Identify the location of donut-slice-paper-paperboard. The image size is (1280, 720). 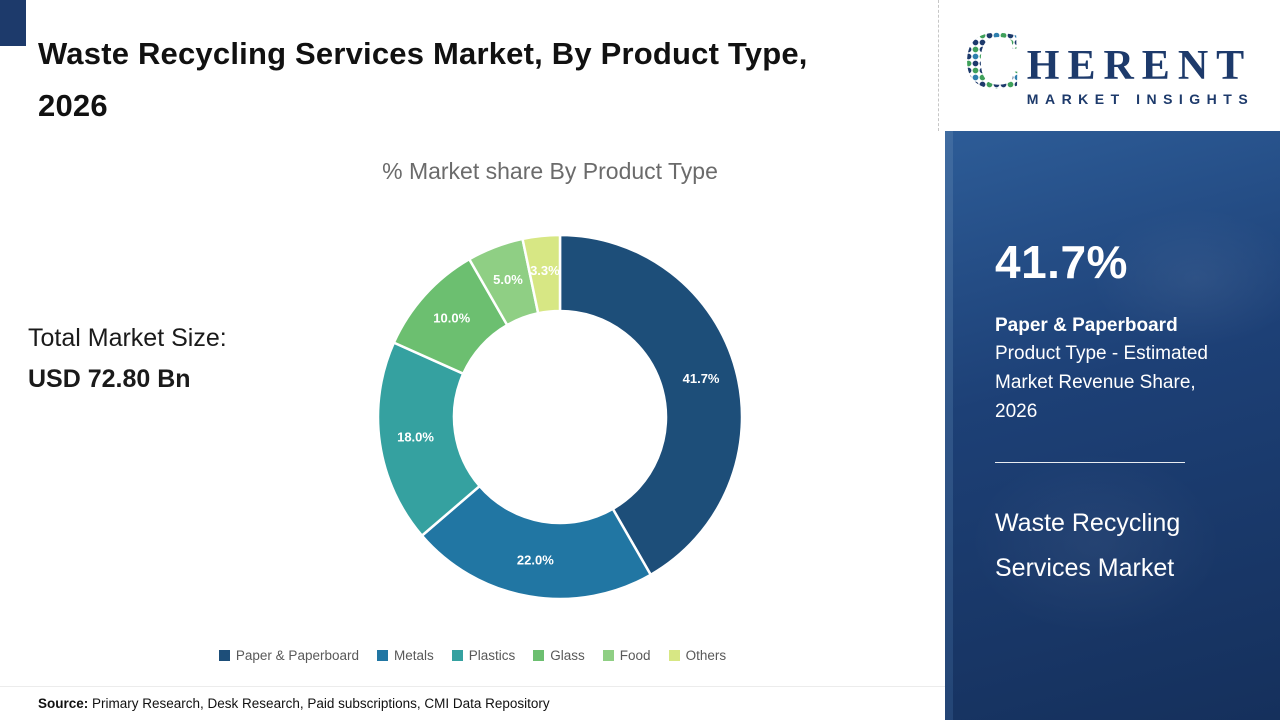
(651, 405).